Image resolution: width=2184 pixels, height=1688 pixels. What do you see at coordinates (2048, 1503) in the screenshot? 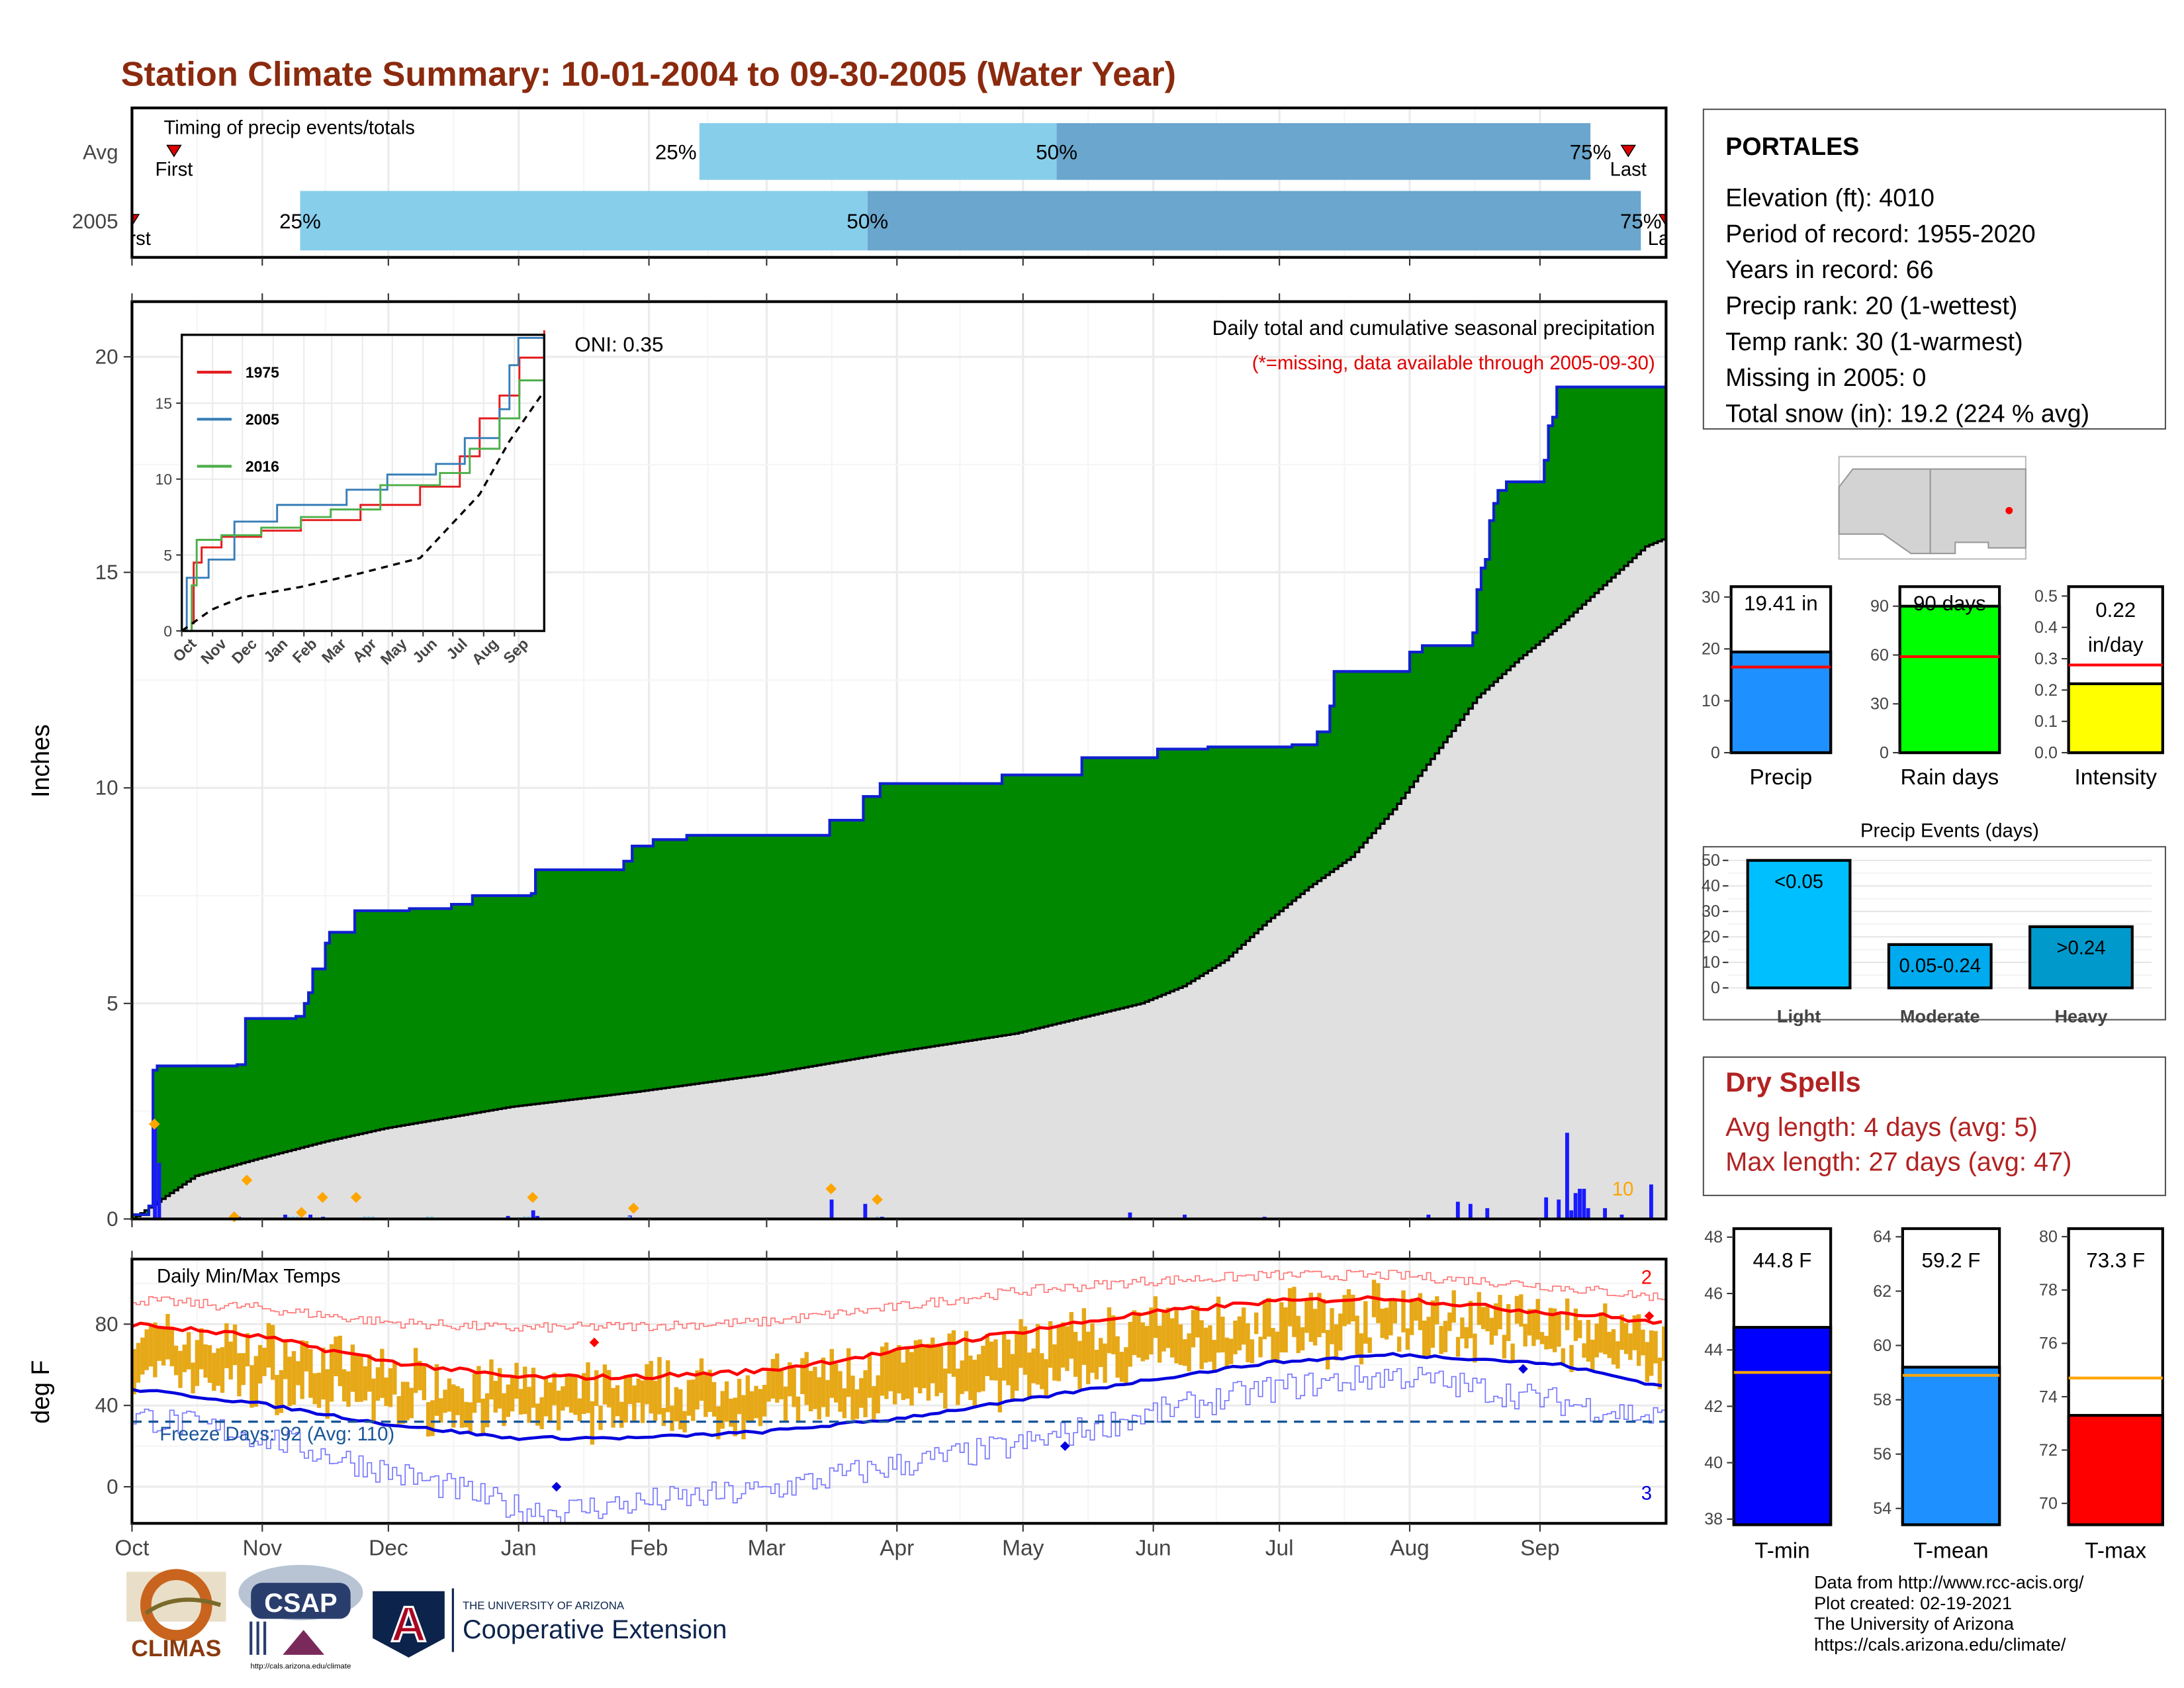
I see `temp-bar-tick-label: 70` at bounding box center [2048, 1503].